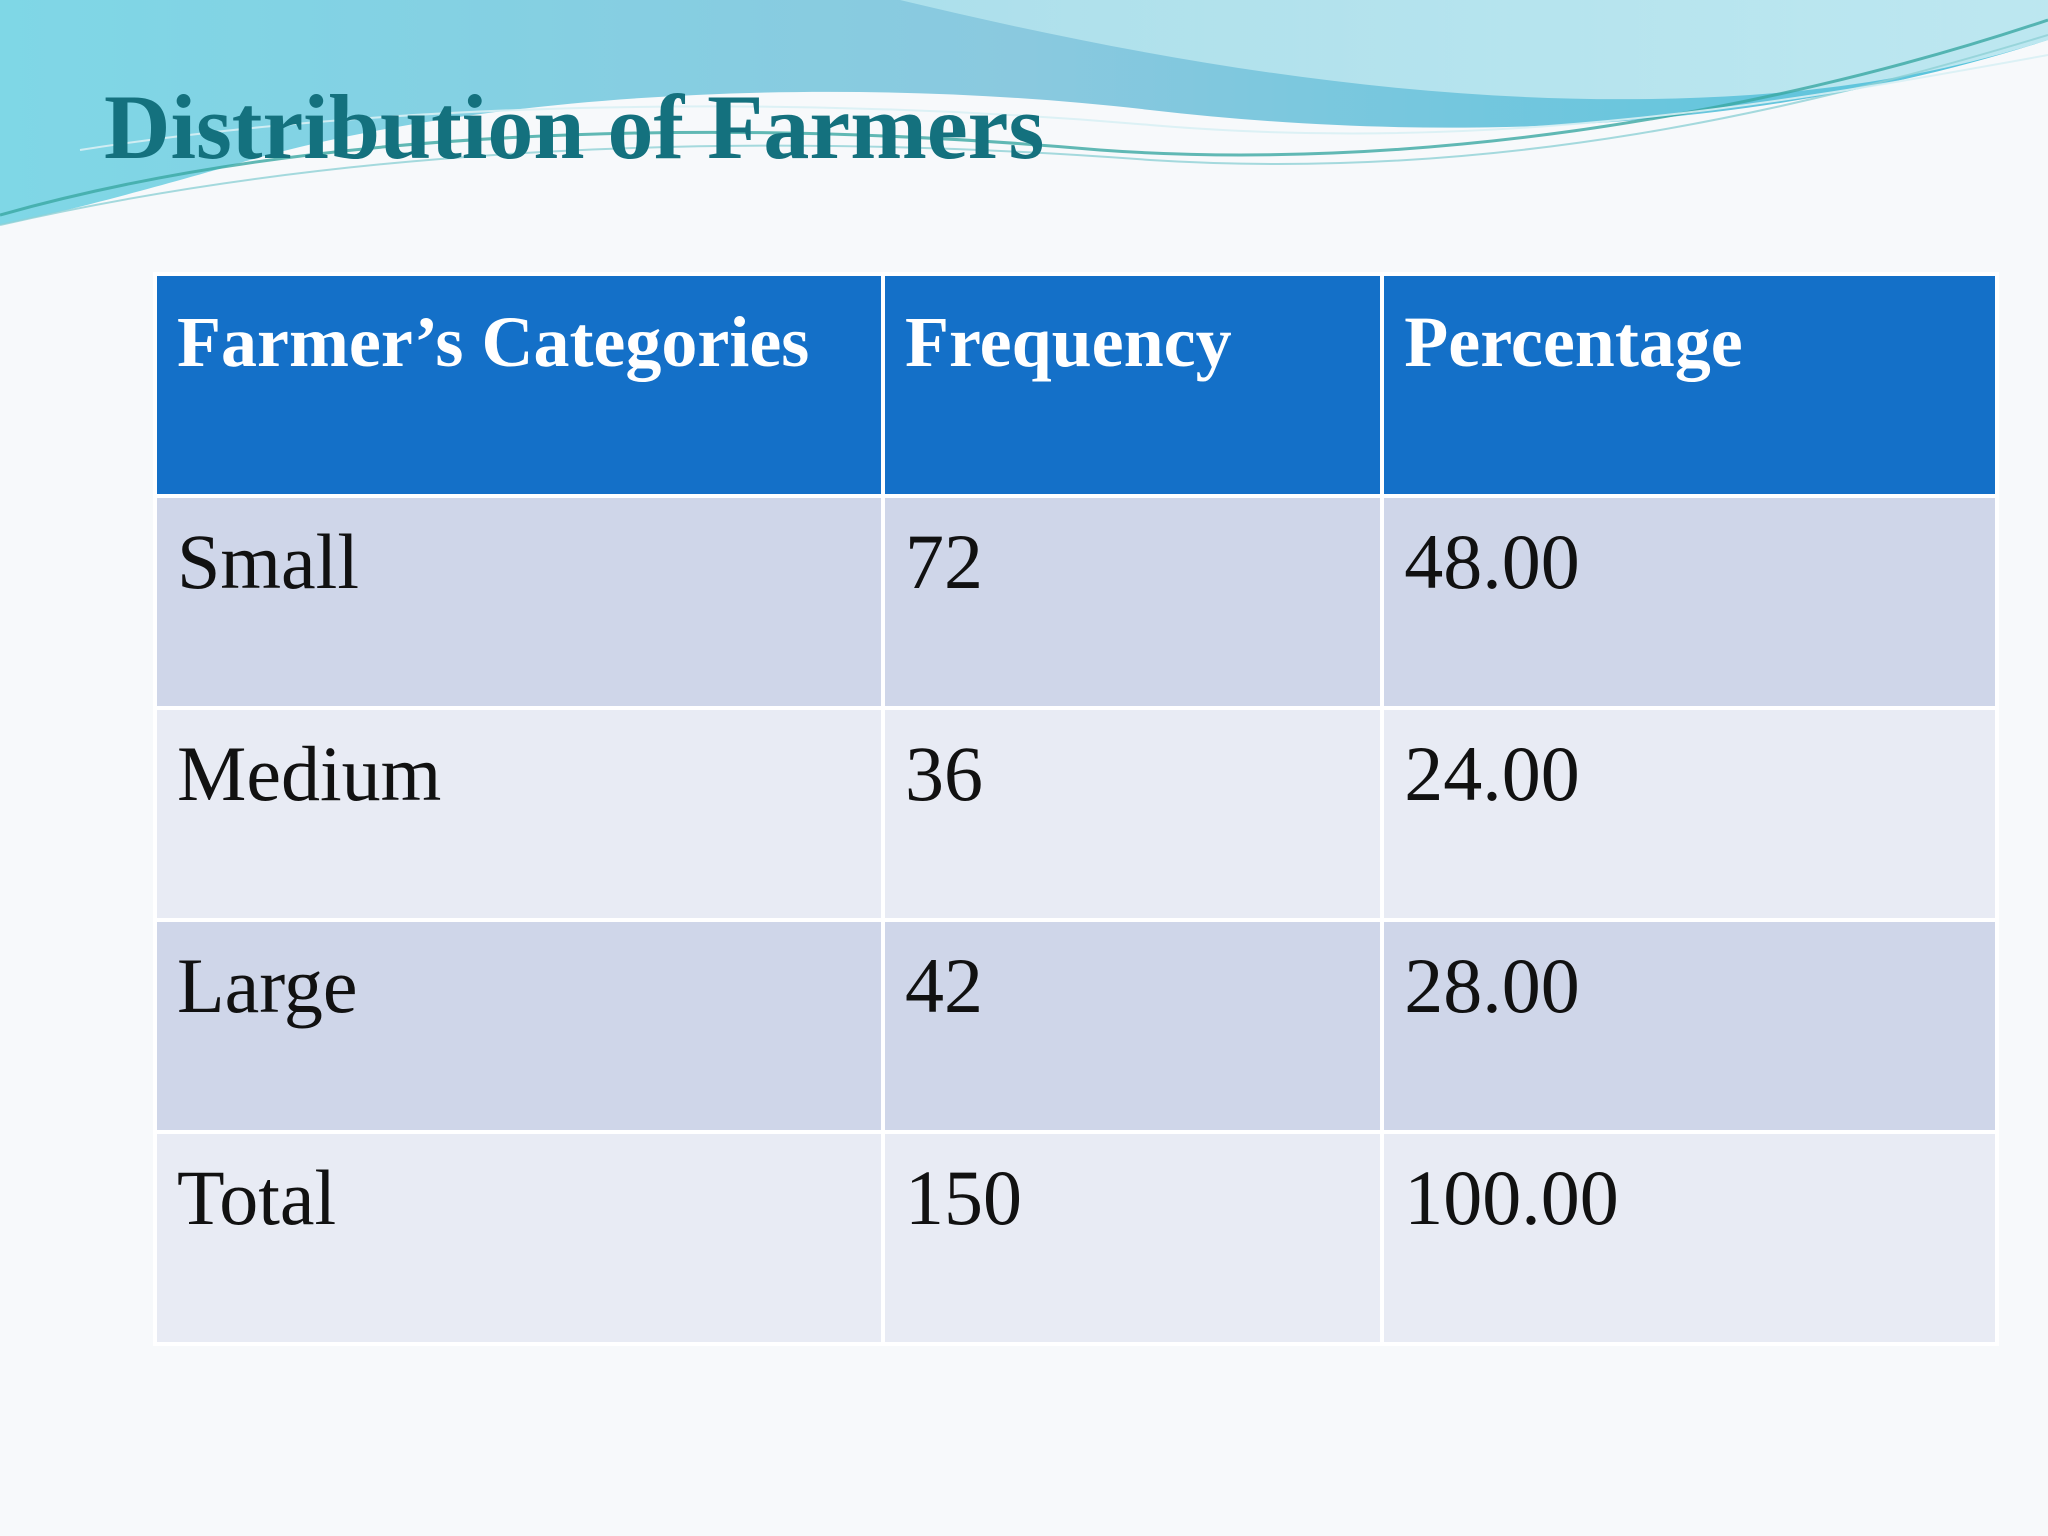 The height and width of the screenshot is (1536, 2048). Describe the element at coordinates (1133, 1026) in the screenshot. I see `cell-frequency: 42` at that location.